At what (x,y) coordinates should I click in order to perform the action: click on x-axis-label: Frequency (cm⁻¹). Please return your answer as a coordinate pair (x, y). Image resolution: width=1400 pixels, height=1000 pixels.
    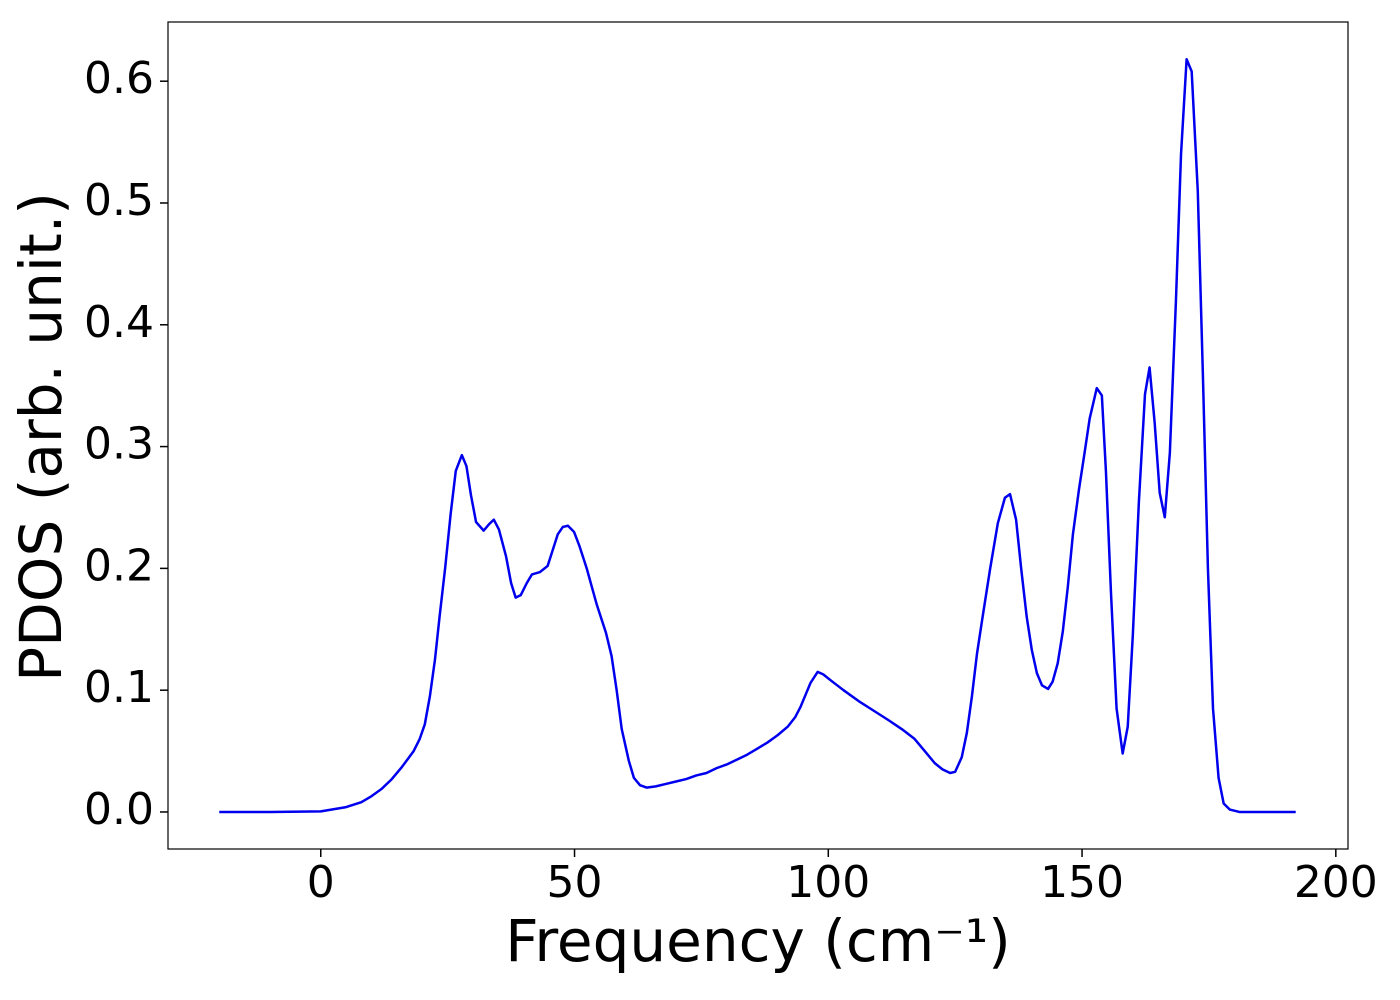
    Looking at the image, I should click on (758, 941).